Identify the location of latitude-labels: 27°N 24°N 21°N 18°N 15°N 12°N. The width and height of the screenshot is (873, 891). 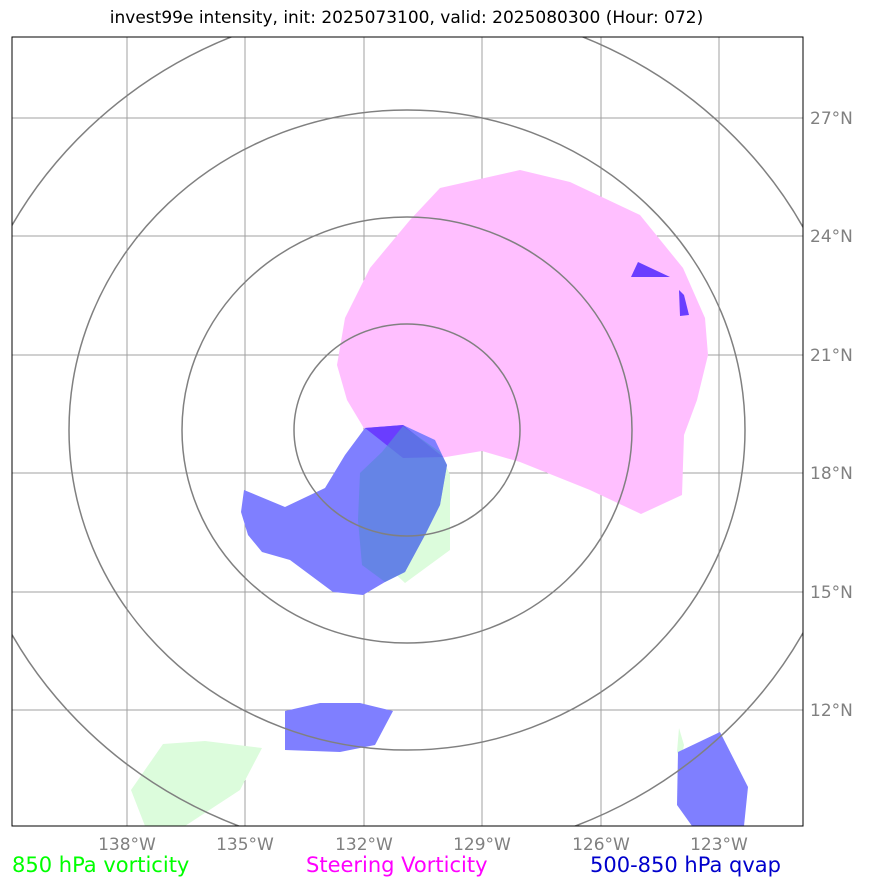
(831, 415).